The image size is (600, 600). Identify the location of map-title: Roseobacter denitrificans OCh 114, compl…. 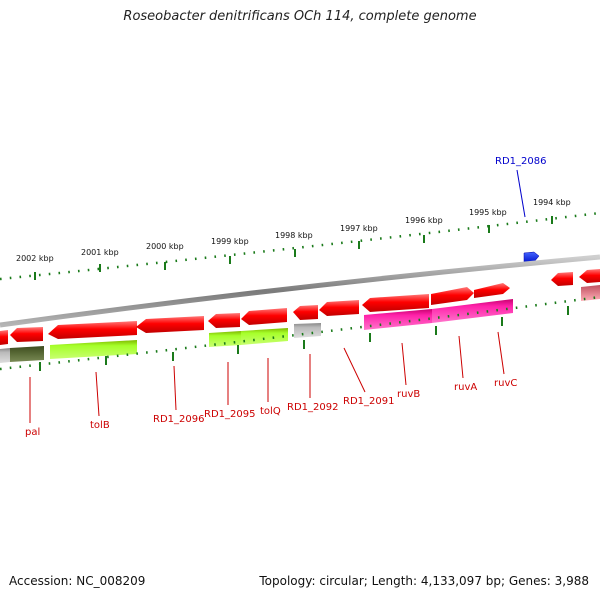
(300, 16).